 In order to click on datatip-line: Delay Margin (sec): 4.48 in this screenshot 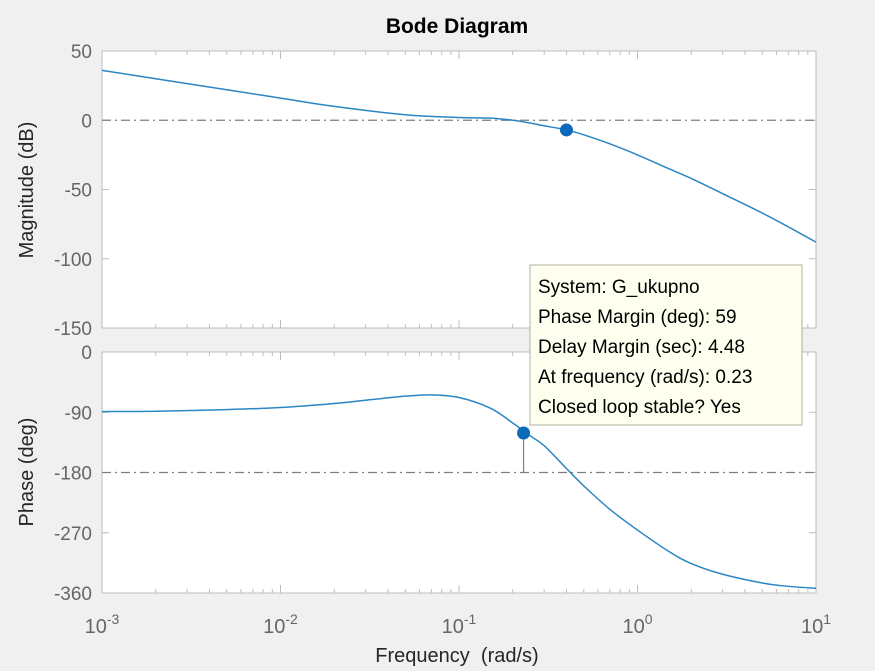, I will do `click(641, 347)`.